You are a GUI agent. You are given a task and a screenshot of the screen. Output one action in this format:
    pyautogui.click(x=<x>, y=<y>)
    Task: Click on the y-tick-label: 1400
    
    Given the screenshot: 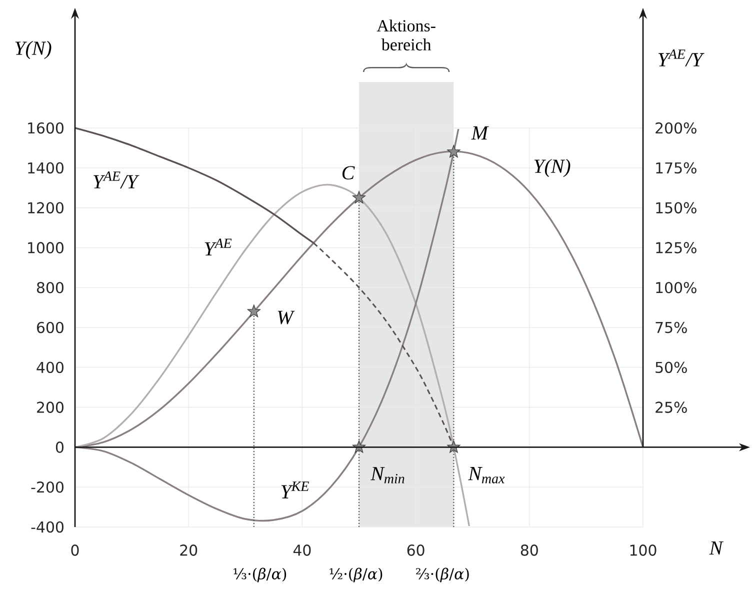 What is the action you would take?
    pyautogui.click(x=46, y=168)
    